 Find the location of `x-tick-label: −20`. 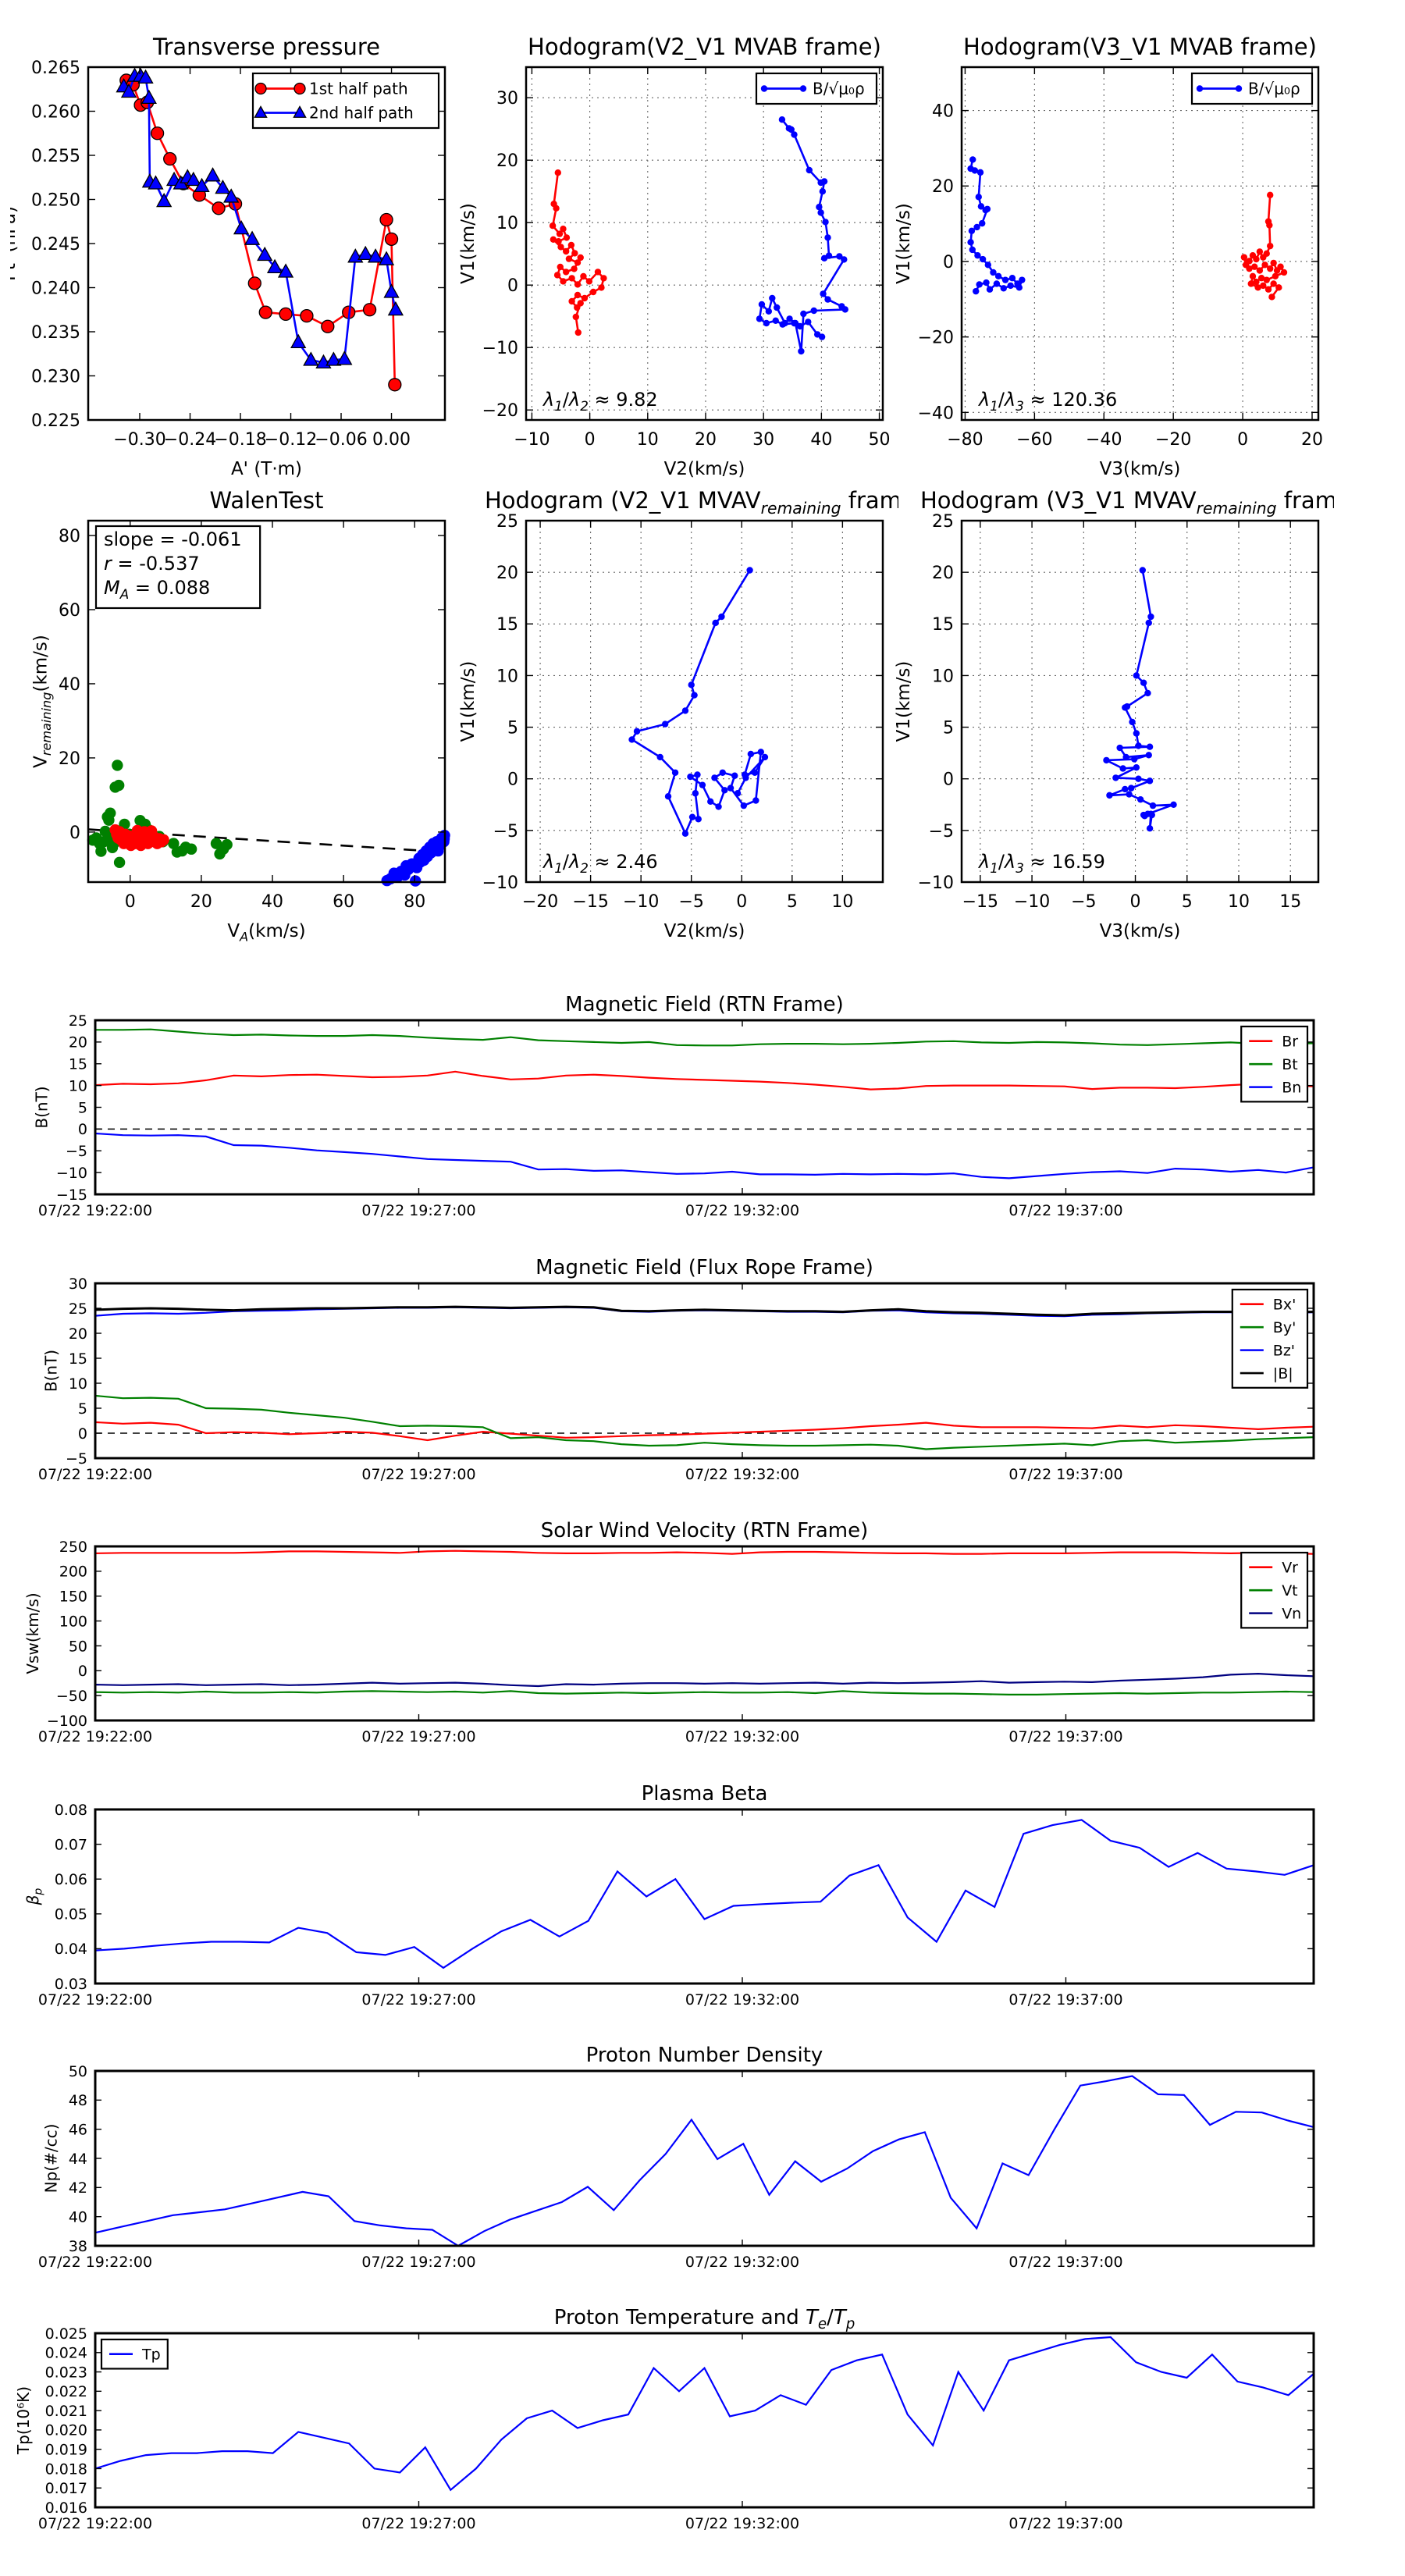

x-tick-label: −20 is located at coordinates (540, 902).